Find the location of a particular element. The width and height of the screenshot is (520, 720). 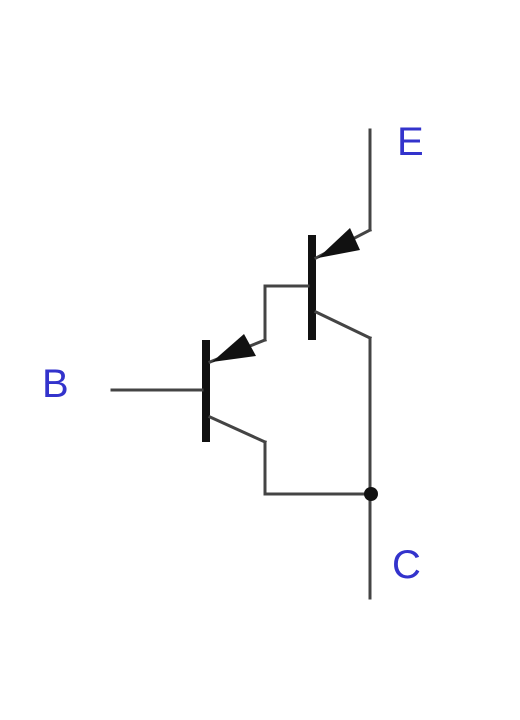

base-label: B is located at coordinates (55, 384).